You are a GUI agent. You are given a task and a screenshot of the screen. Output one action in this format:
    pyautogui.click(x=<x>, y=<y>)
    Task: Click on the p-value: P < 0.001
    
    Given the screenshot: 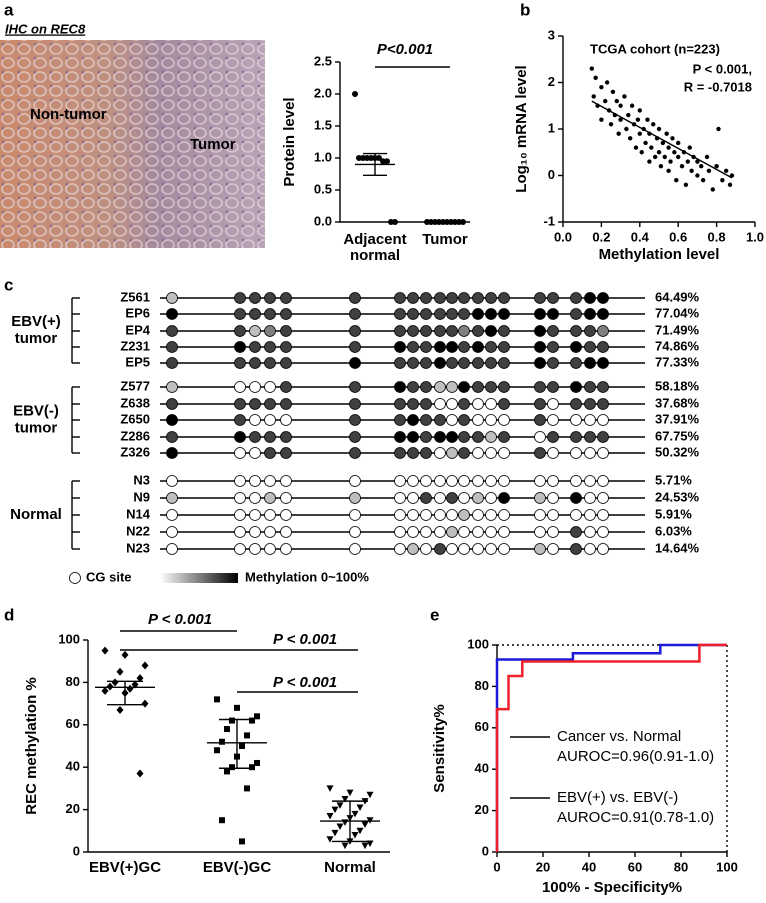 What is the action you would take?
    pyautogui.click(x=180, y=619)
    